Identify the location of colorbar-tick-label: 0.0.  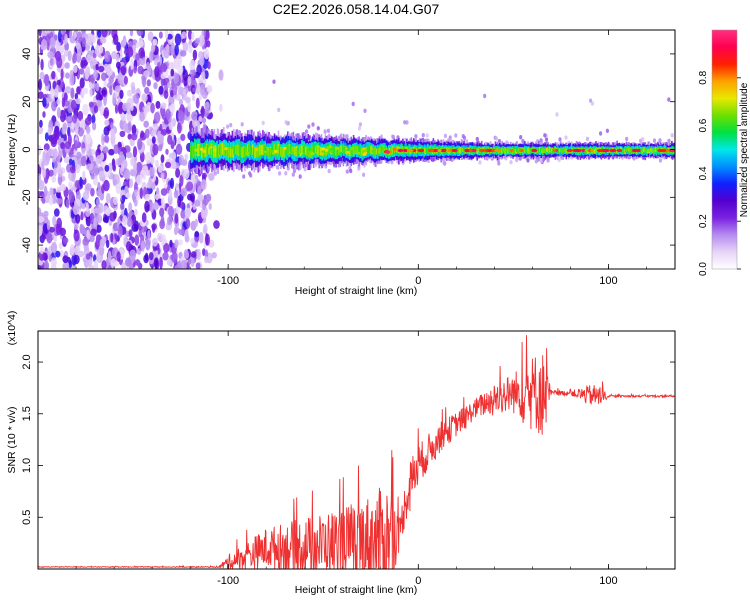
(703, 269).